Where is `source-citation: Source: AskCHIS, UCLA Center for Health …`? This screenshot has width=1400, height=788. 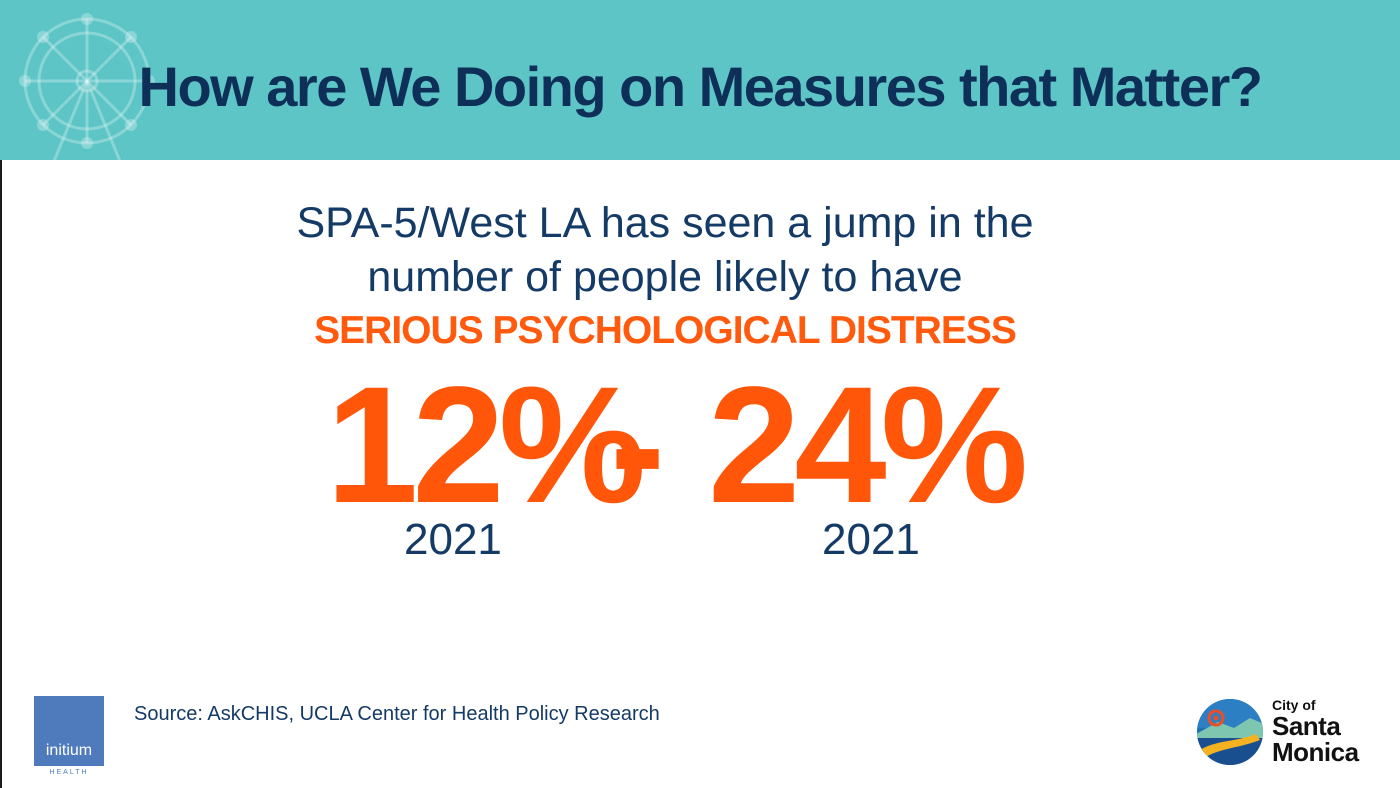 source-citation: Source: AskCHIS, UCLA Center for Health … is located at coordinates (397, 714).